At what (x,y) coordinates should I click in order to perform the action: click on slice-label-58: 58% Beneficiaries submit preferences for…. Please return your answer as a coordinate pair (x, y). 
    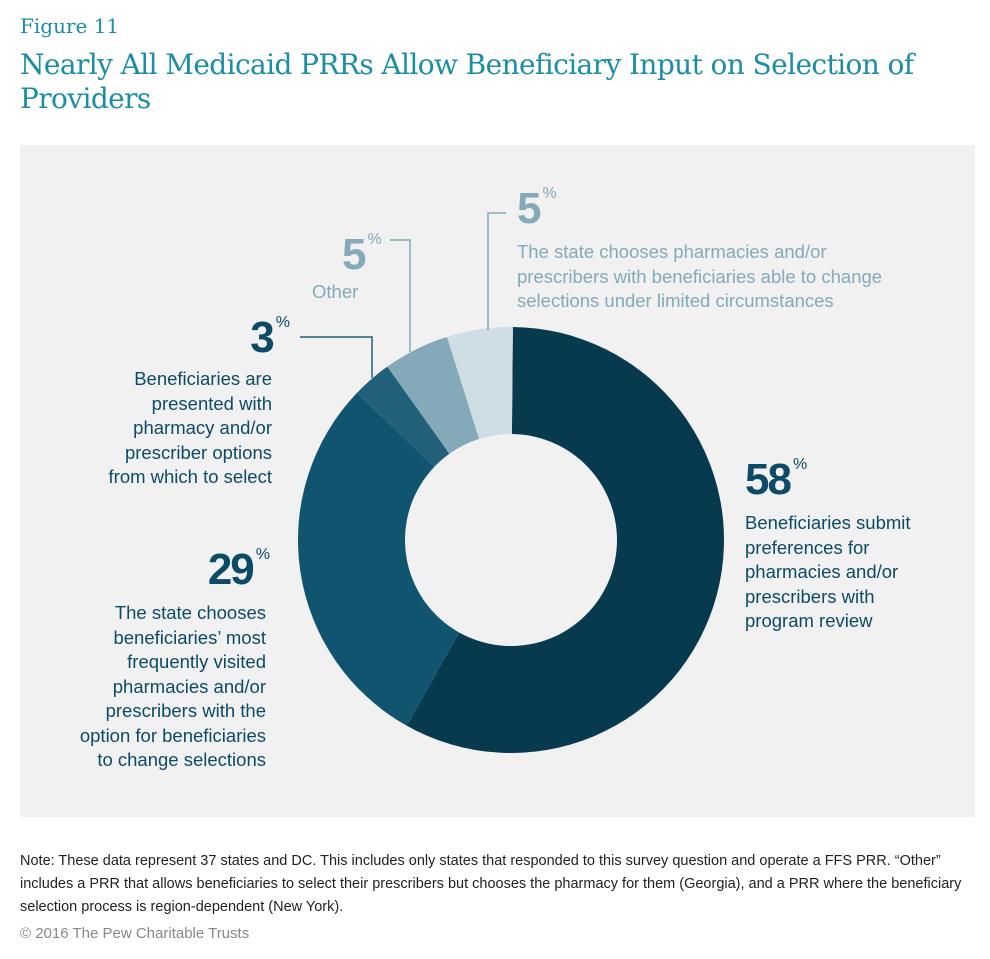
    Looking at the image, I should click on (845, 544).